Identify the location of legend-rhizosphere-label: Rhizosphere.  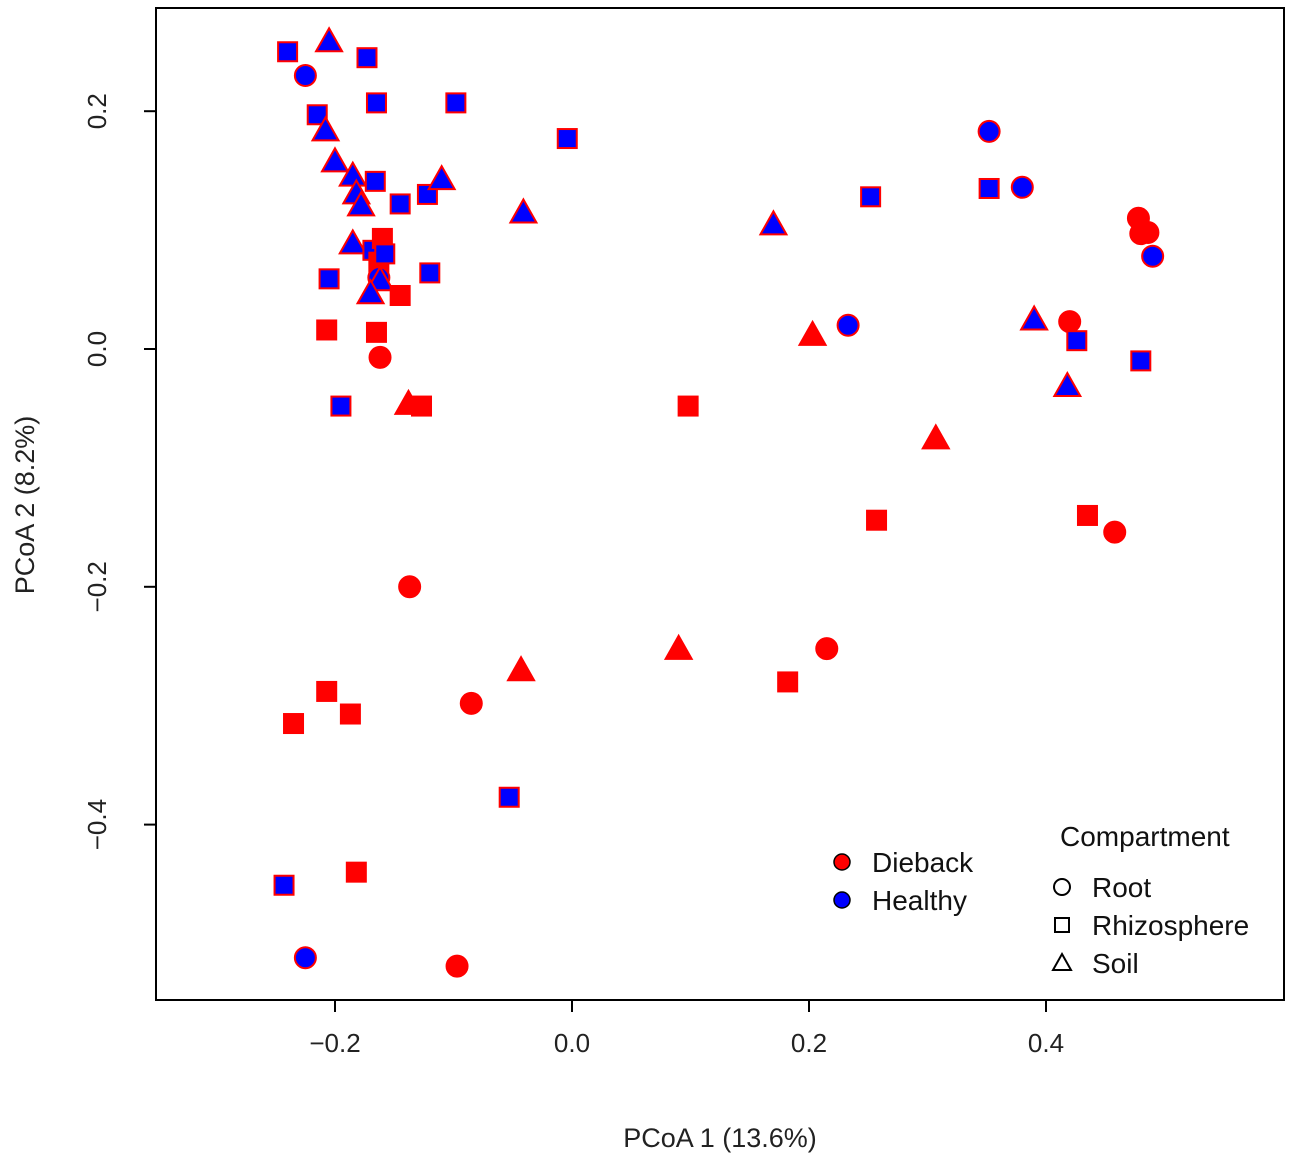
(1170, 925).